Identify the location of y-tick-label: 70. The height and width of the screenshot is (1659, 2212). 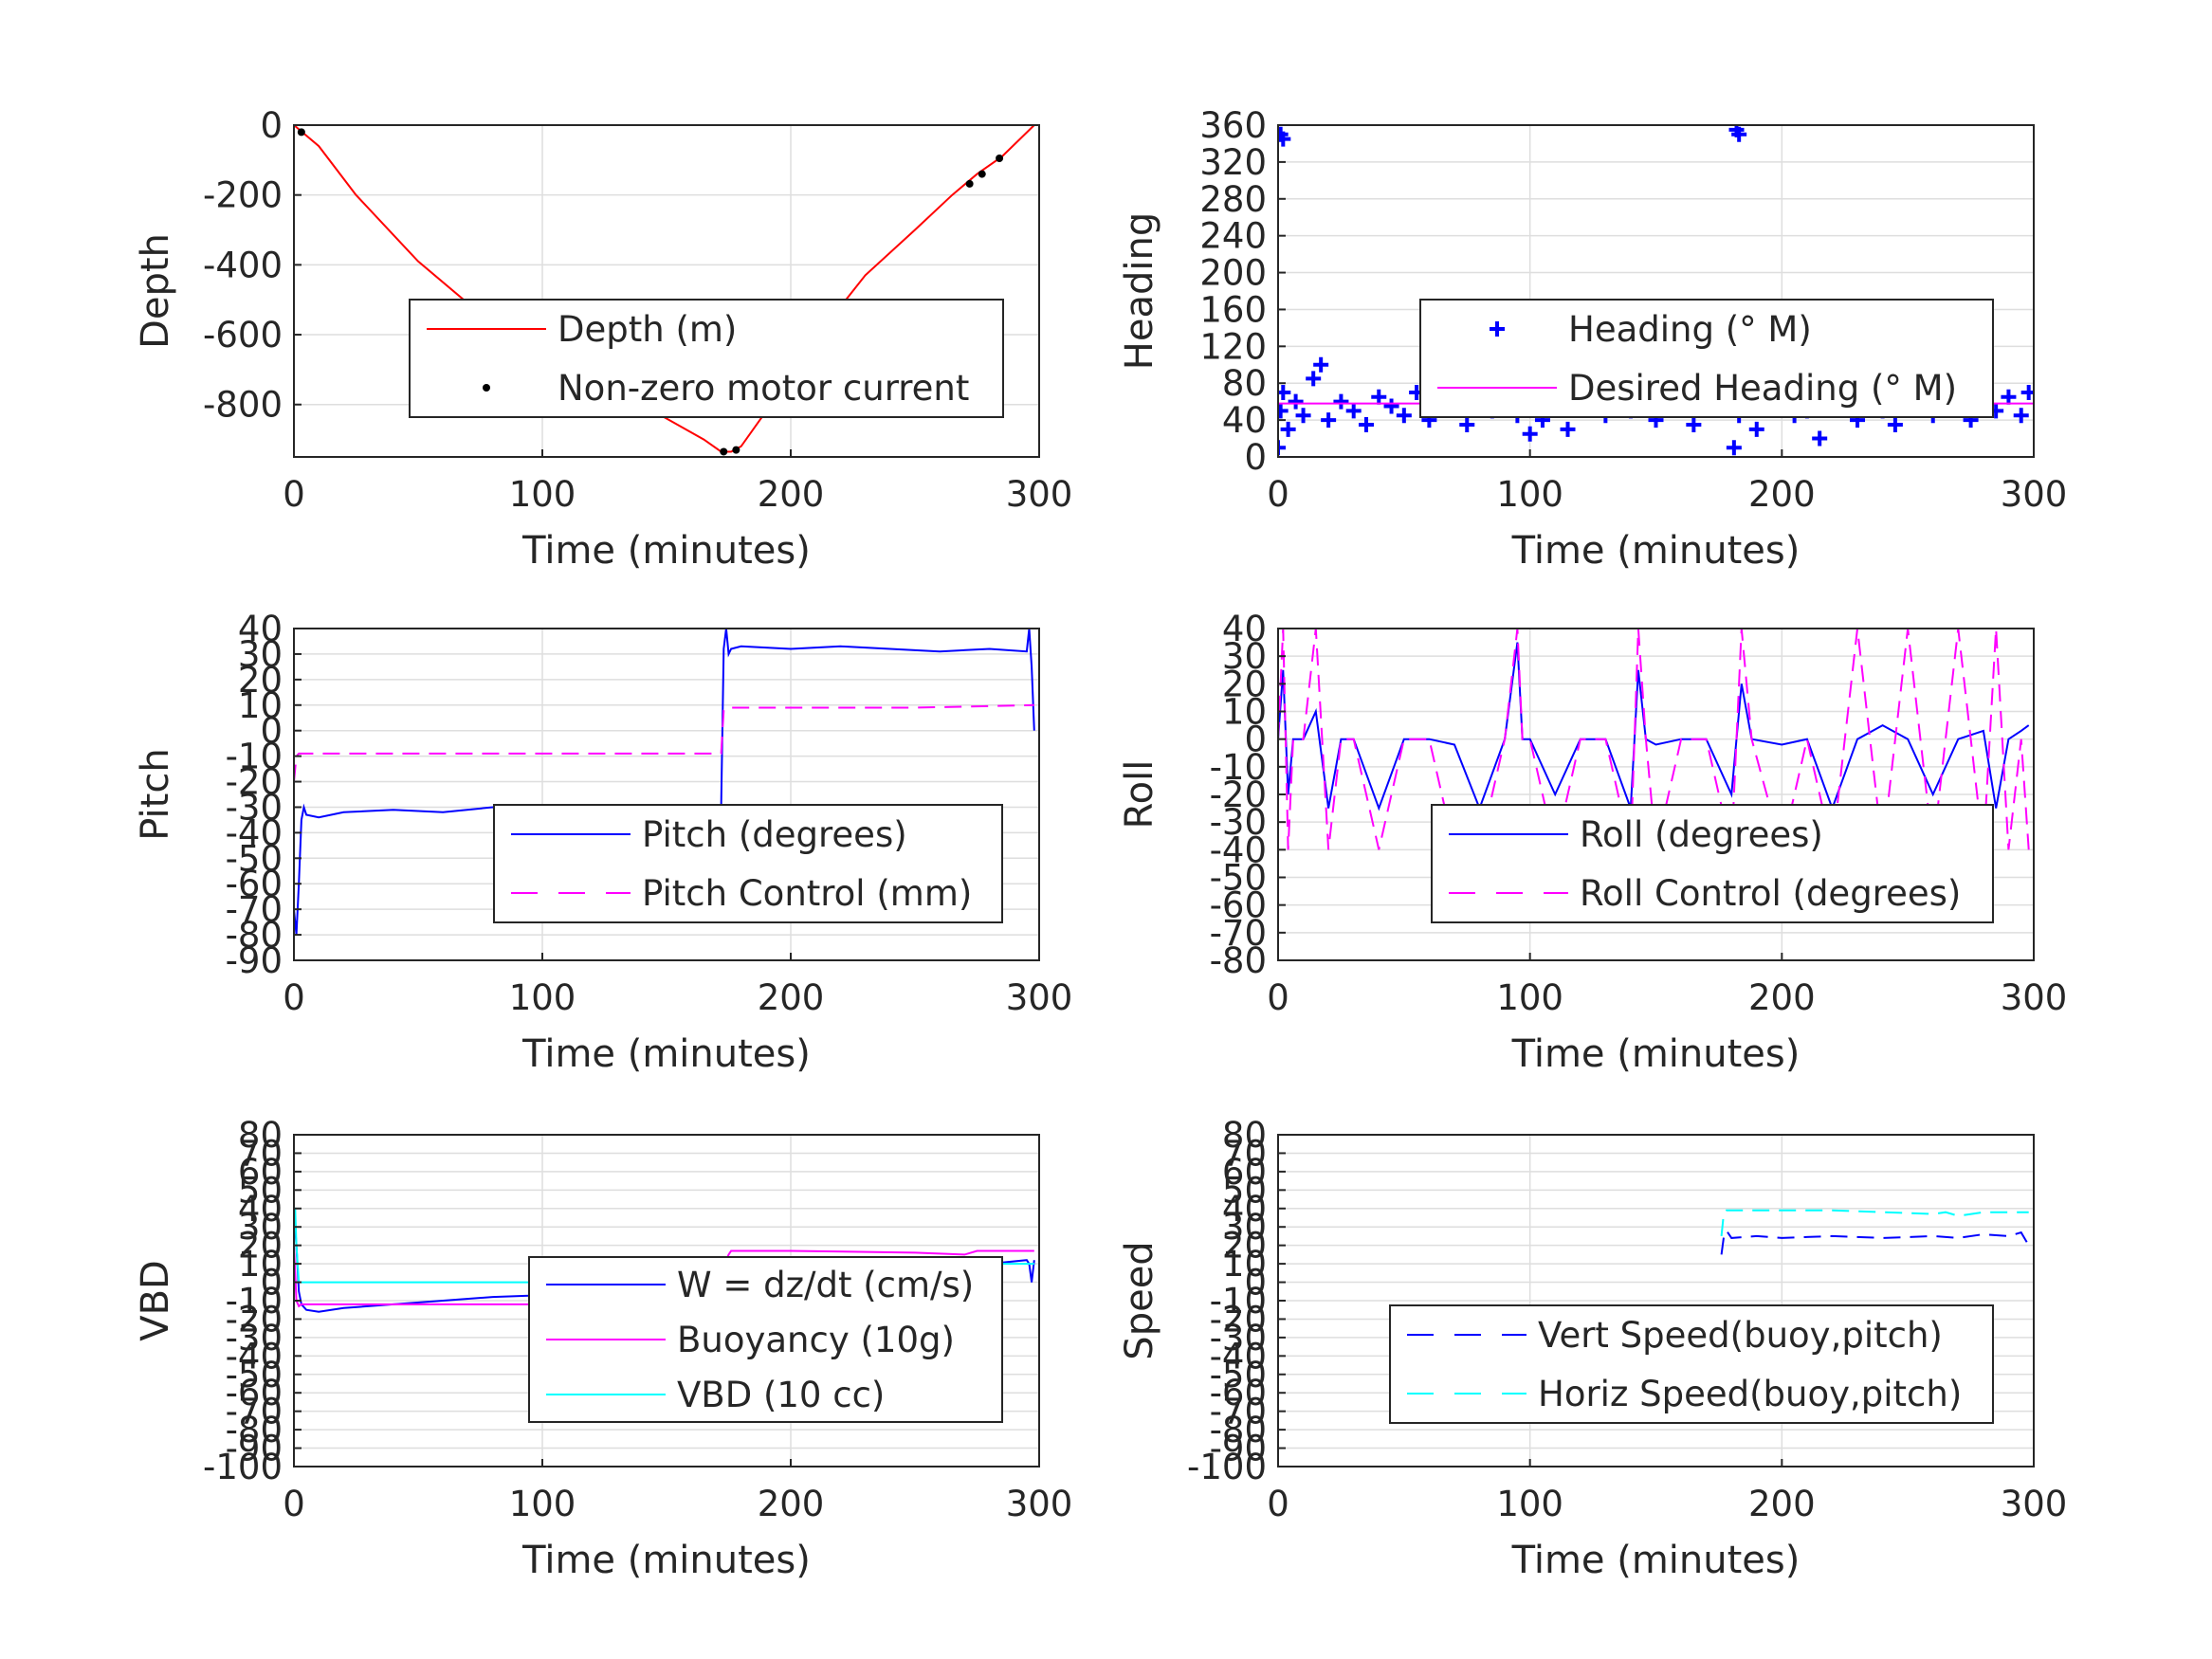
(1244, 1153).